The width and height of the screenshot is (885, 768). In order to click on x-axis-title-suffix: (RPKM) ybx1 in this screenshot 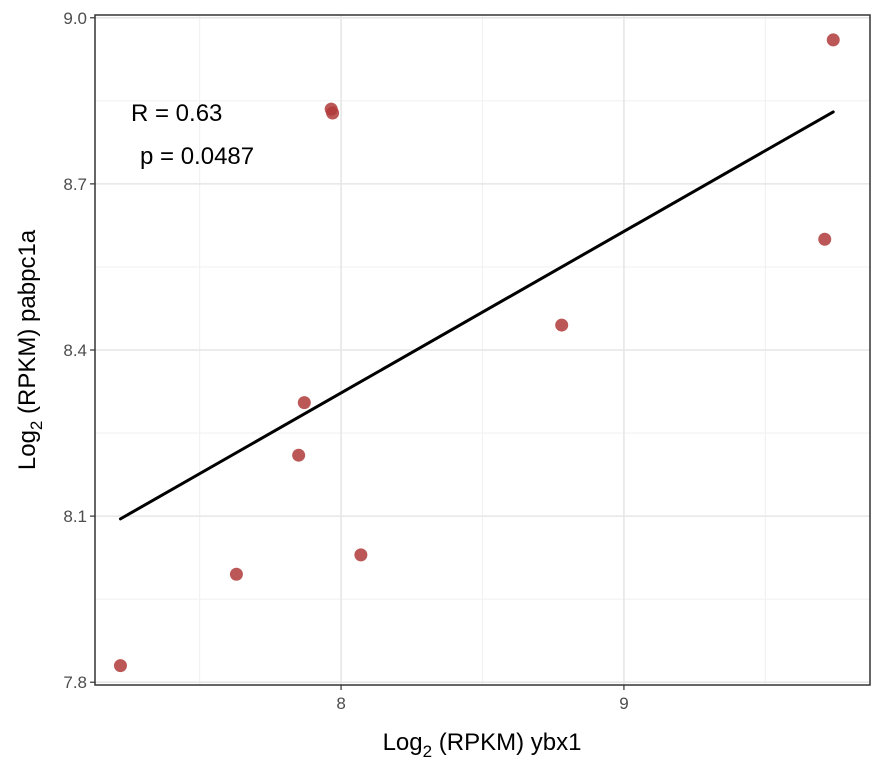, I will do `click(506, 742)`.